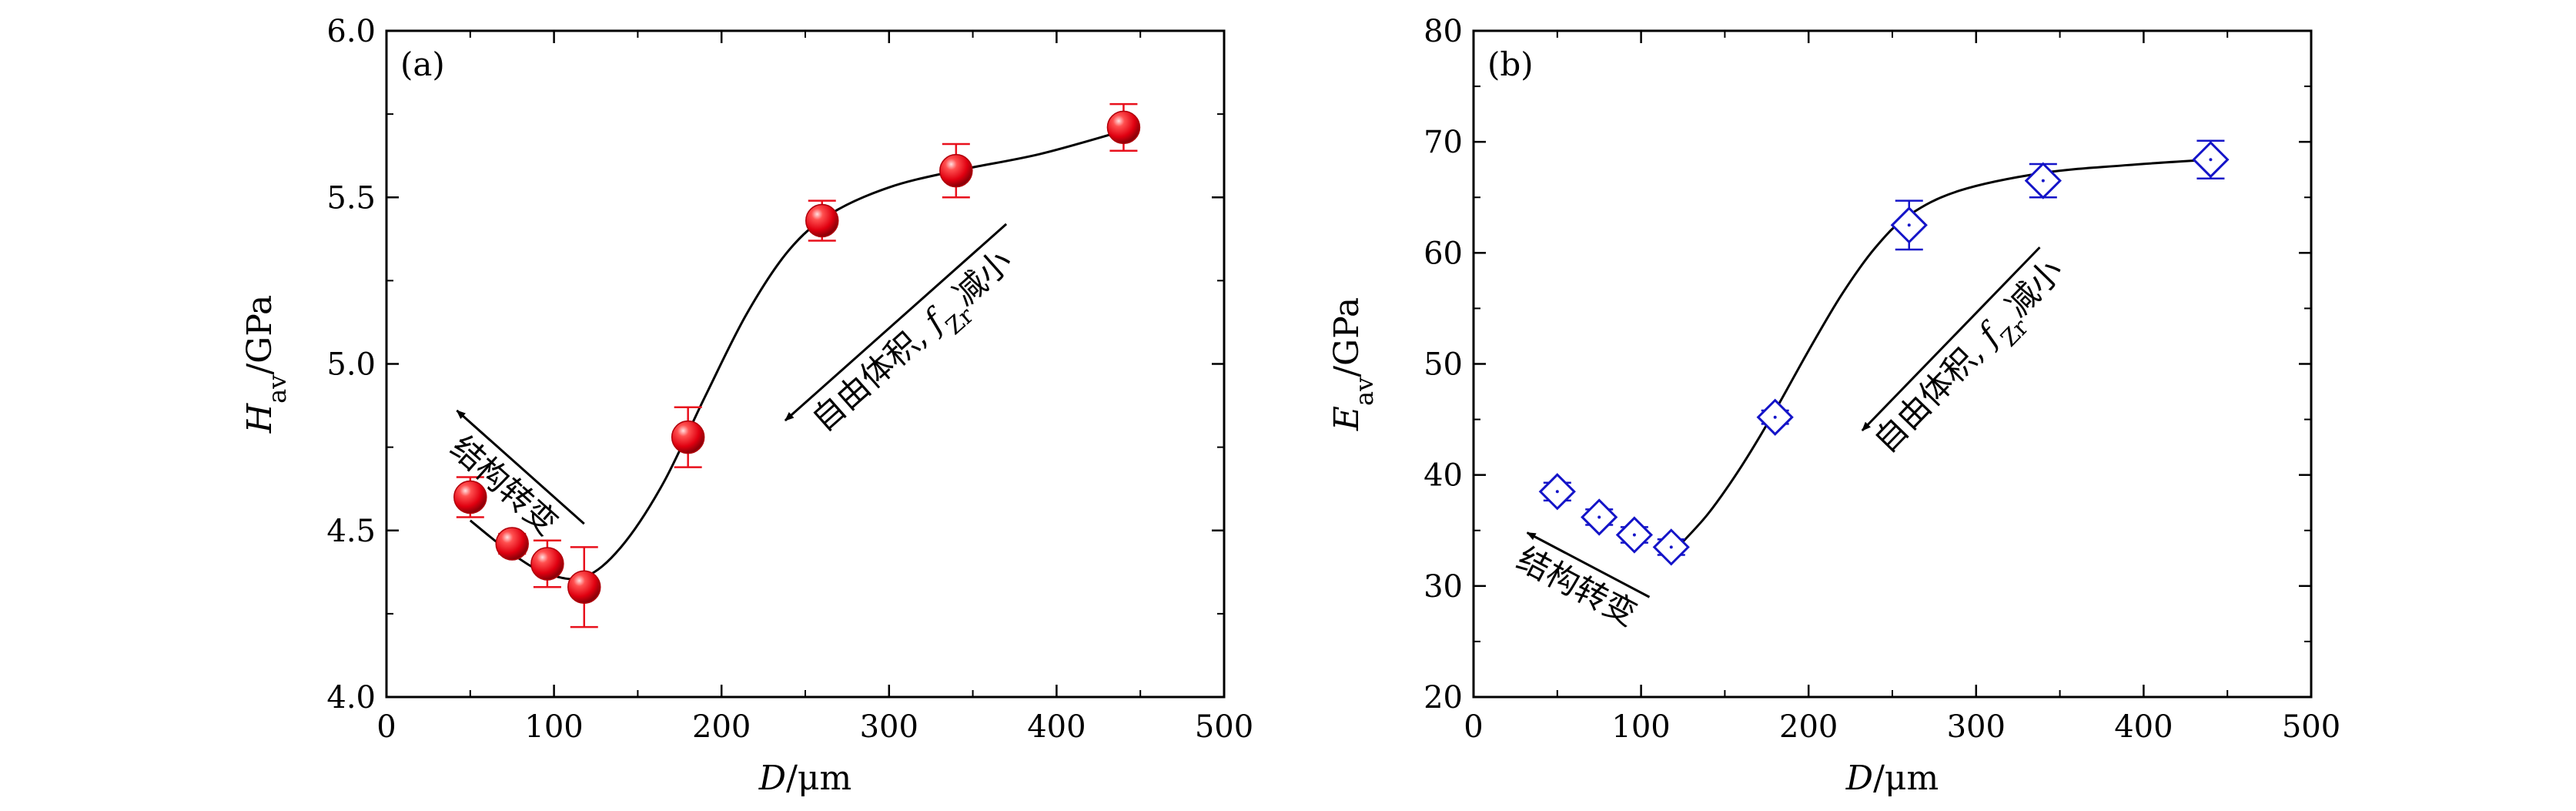 This screenshot has height=811, width=2576. I want to click on y-axis-label-symbol: E, so click(1347, 418).